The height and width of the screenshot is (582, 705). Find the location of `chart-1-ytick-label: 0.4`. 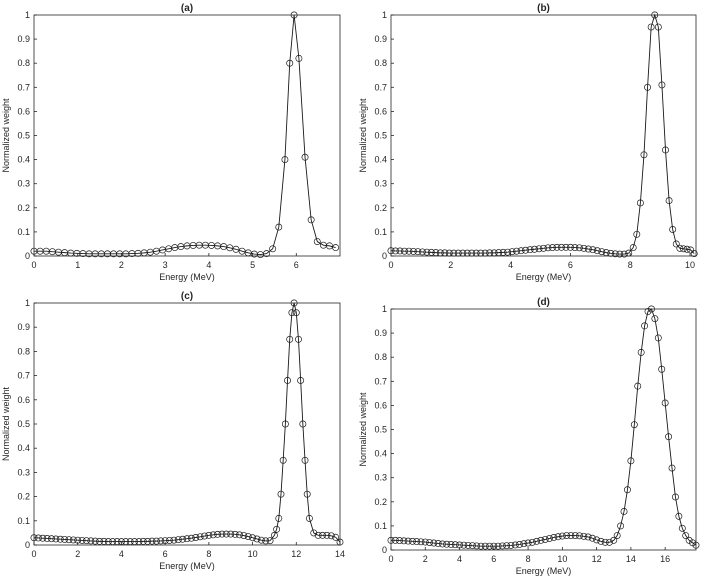

chart-1-ytick-label: 0.4 is located at coordinates (380, 160).